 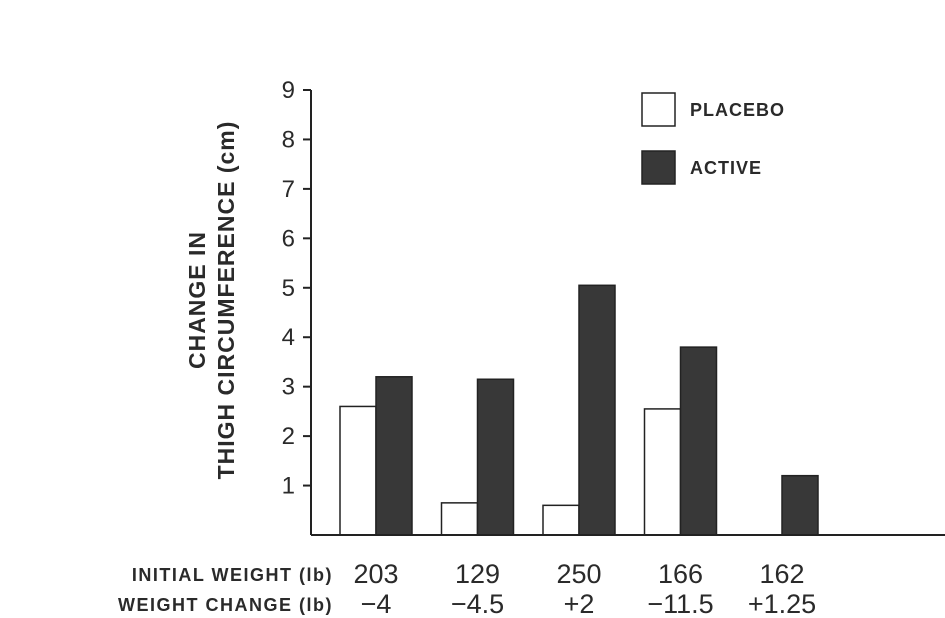 I want to click on y-axis-title: CHANGE IN THIGH CIRCUMFERENCE (cm), so click(x=211, y=300).